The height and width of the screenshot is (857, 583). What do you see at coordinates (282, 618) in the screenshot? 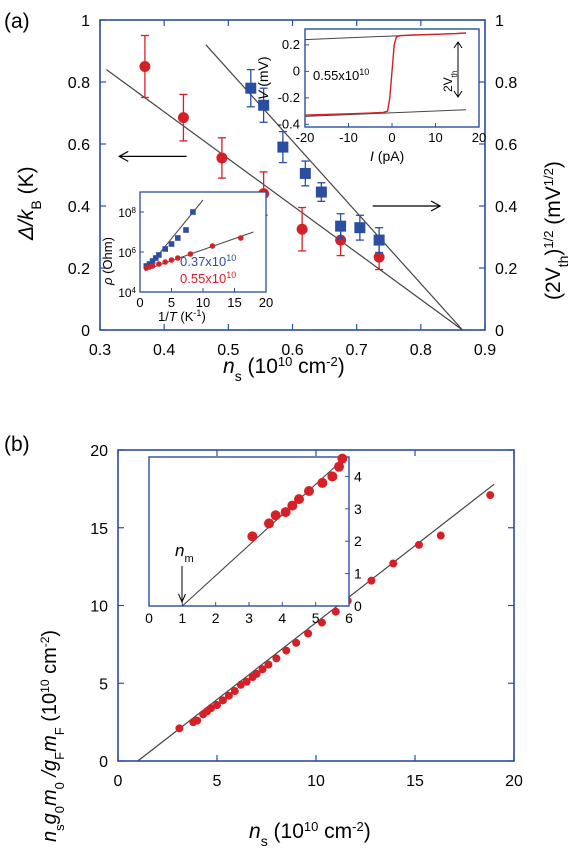
I see `inset-x-tick-label: 4` at bounding box center [282, 618].